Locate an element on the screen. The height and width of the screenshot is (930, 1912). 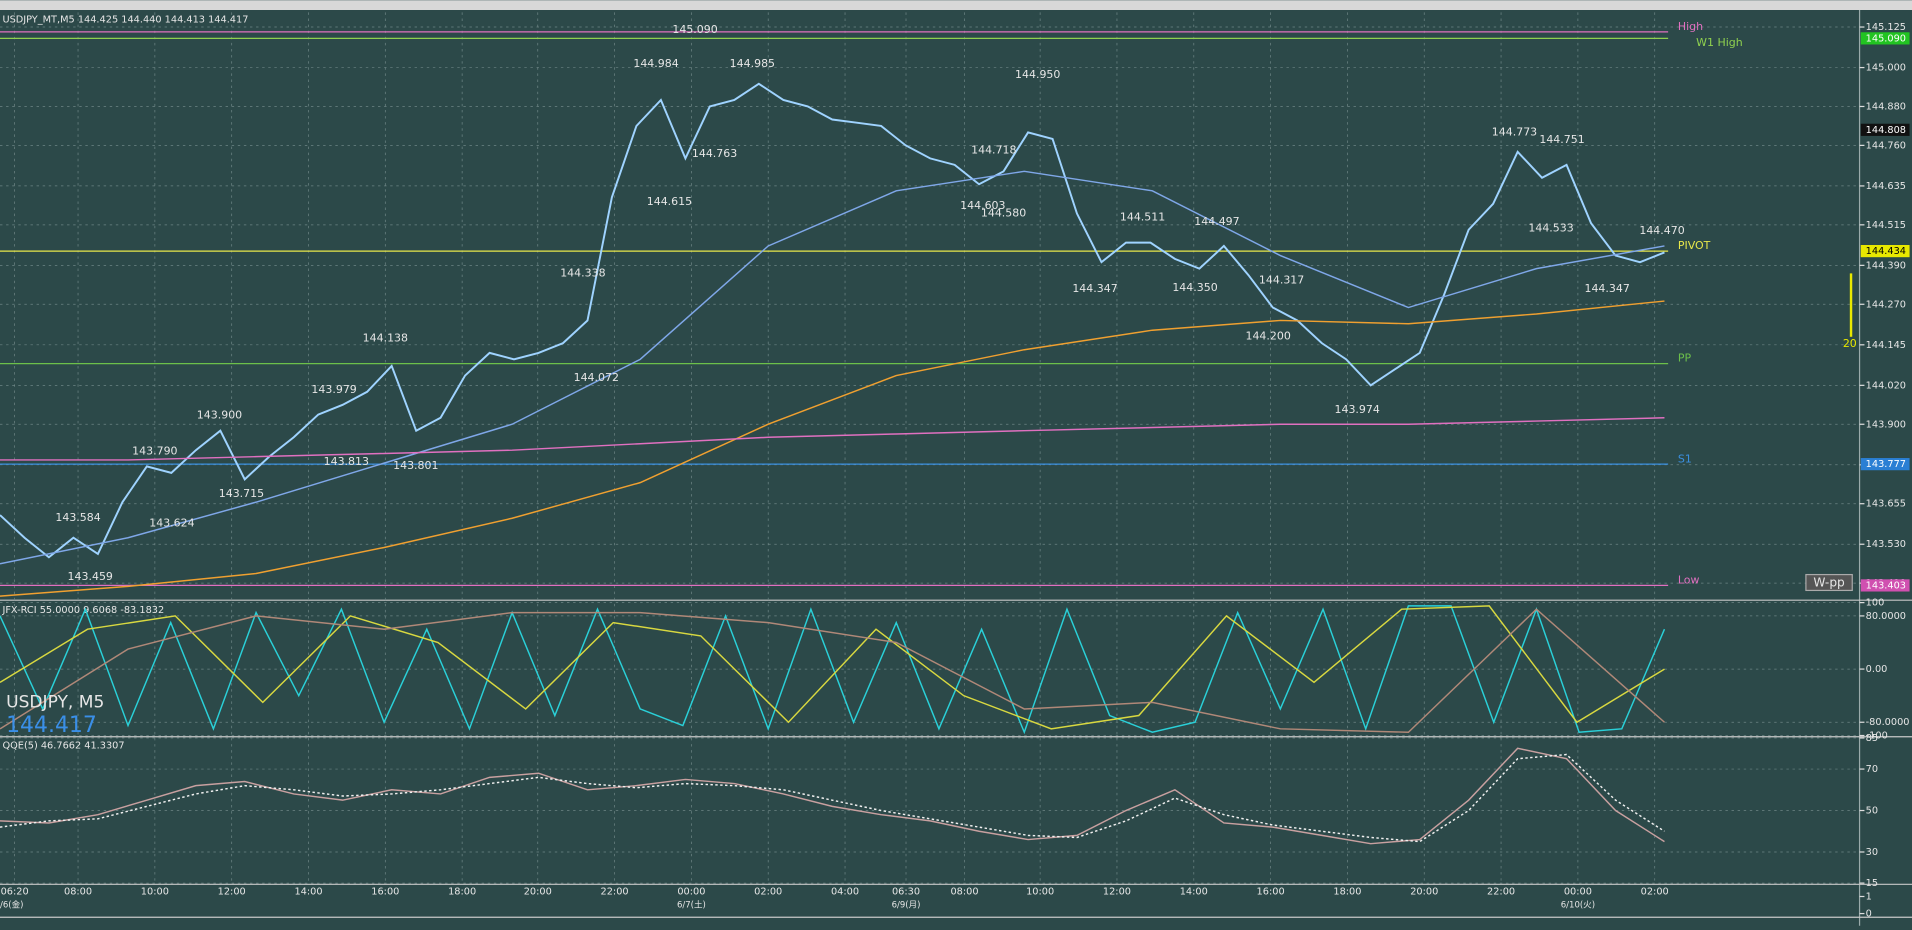
y-tick-label: 143.530 is located at coordinates (1886, 544).